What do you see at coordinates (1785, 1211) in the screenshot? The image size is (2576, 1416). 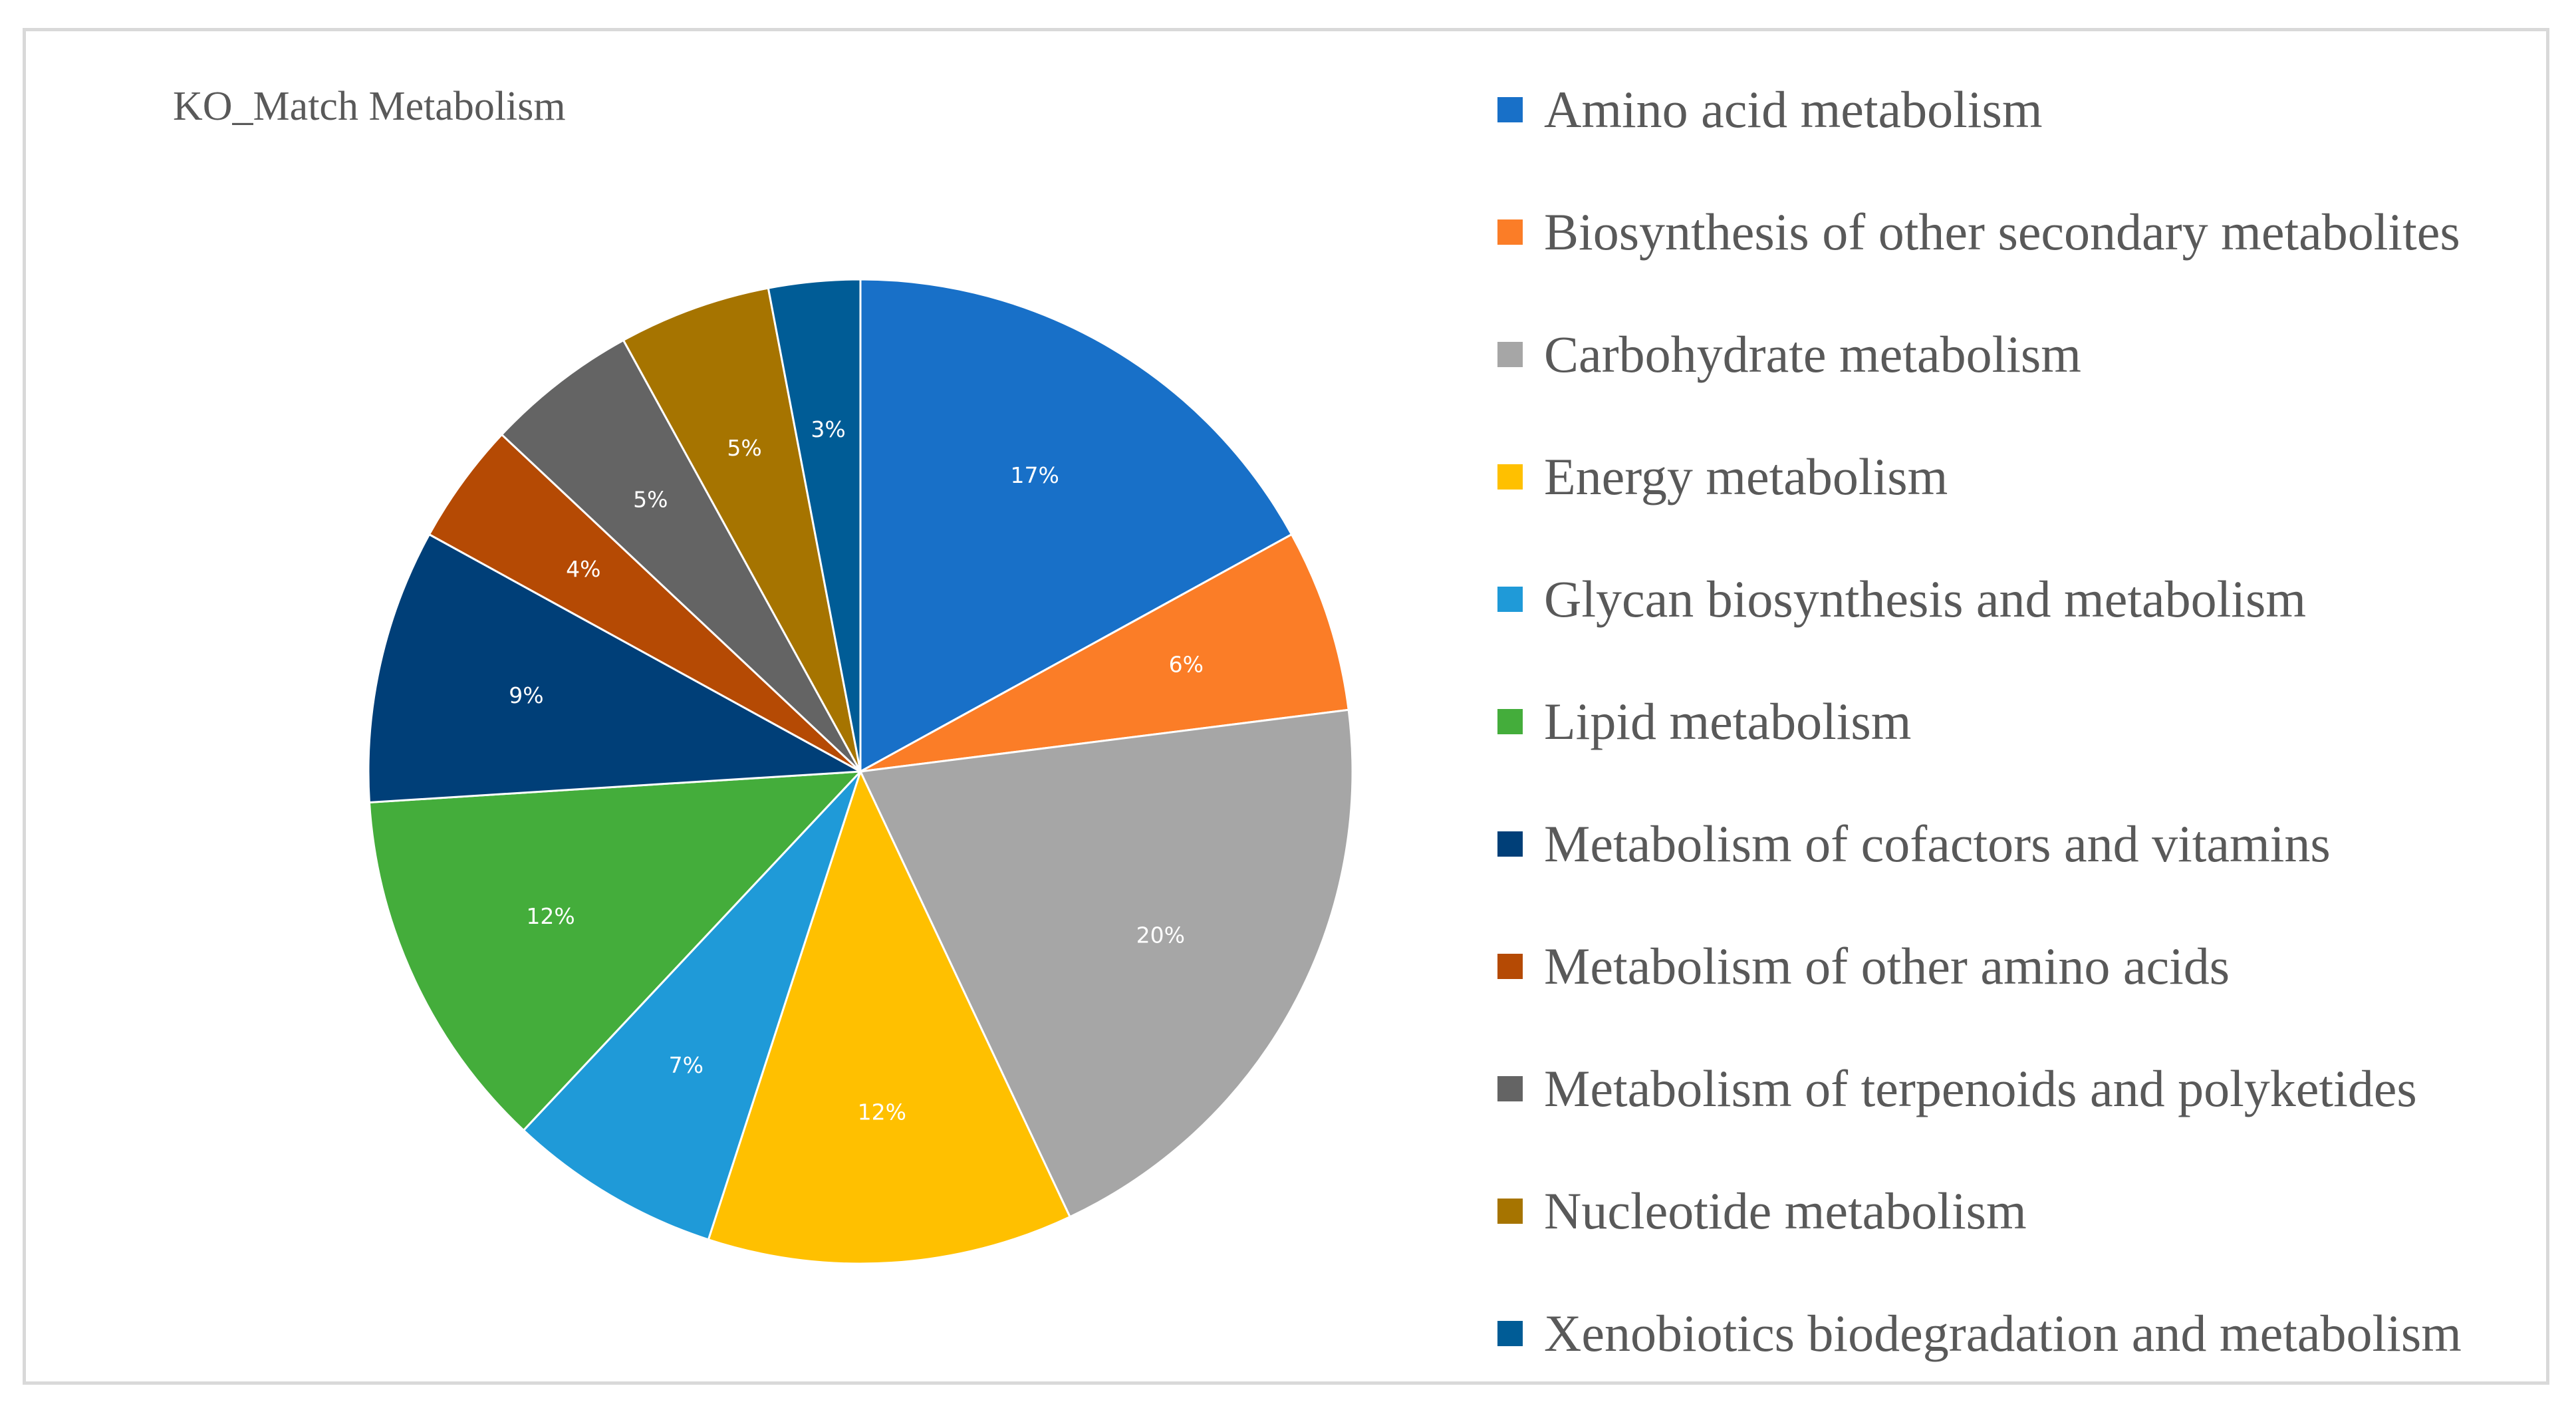 I see `legend-label: Nucleotide metabolism` at bounding box center [1785, 1211].